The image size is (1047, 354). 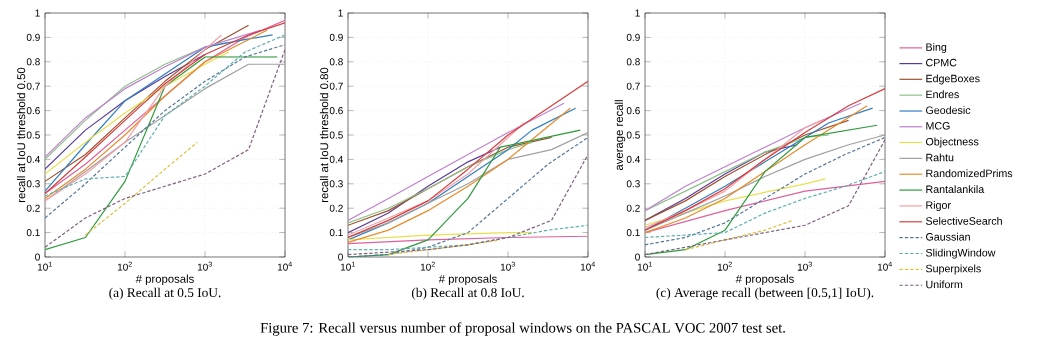 What do you see at coordinates (969, 173) in the screenshot?
I see `legend-label: RandomizedPrims` at bounding box center [969, 173].